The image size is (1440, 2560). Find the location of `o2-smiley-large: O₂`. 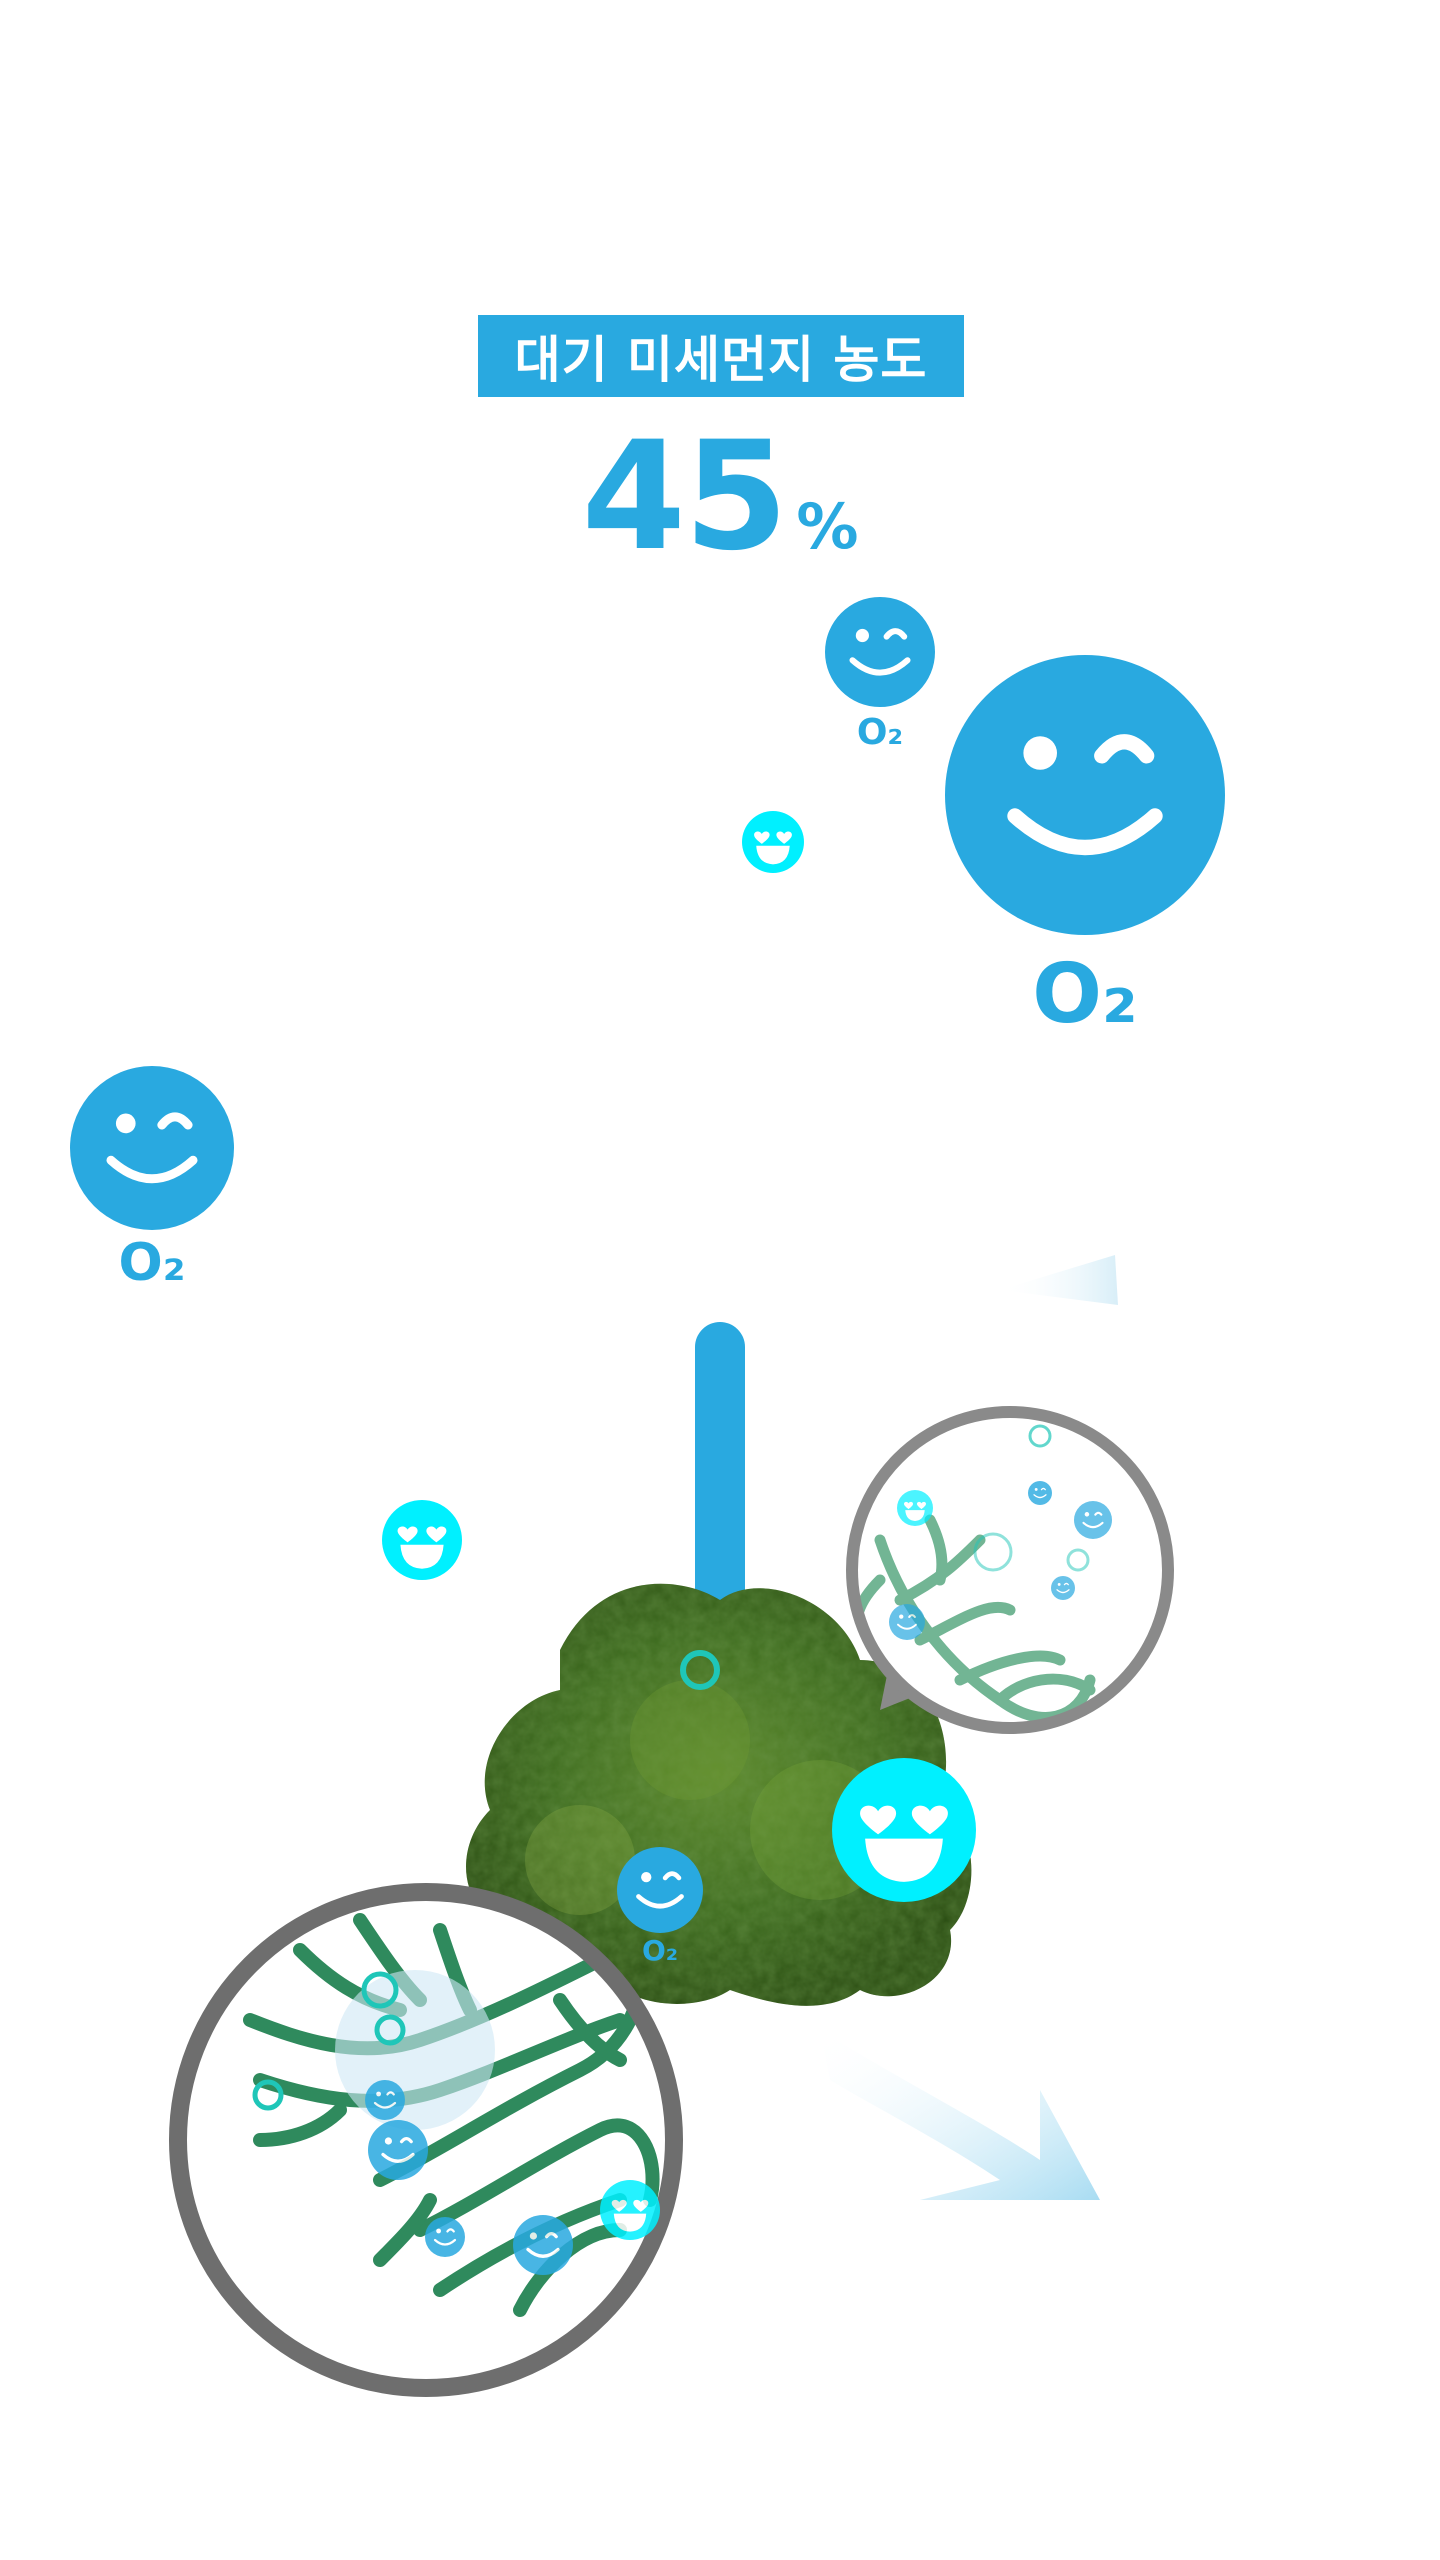

o2-smiley-large: O₂ is located at coordinates (1085, 848).